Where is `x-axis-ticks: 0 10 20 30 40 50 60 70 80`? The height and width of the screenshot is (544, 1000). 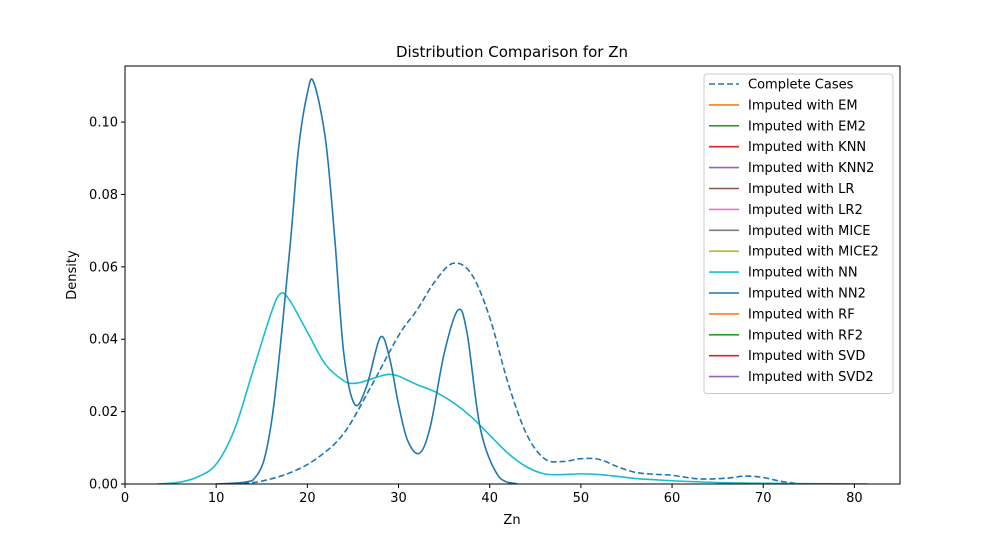
x-axis-ticks: 0 10 20 30 40 50 60 70 80 is located at coordinates (492, 495).